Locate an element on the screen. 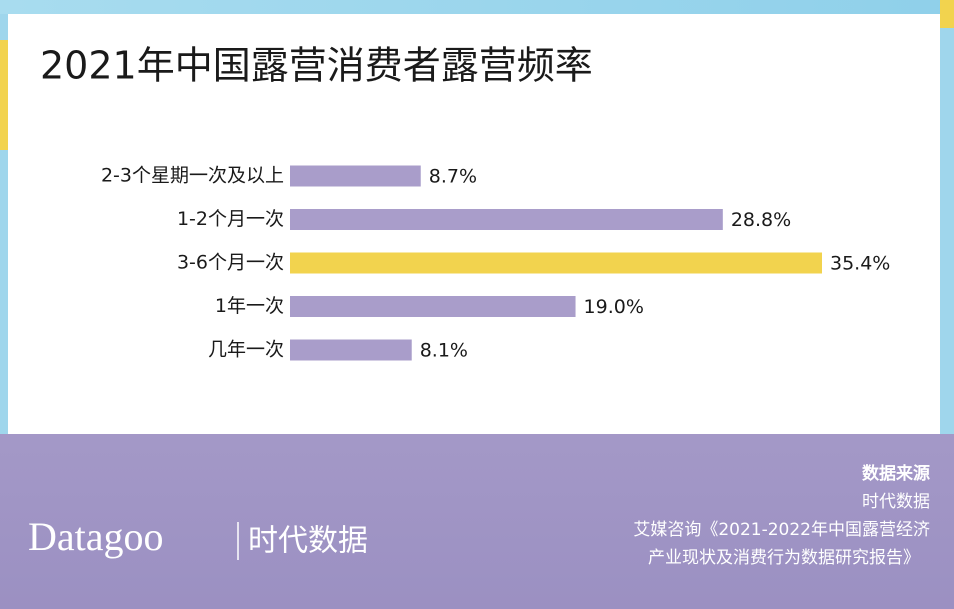 Image resolution: width=954 pixels, height=609 pixels. category-label: 3-6个月一次 is located at coordinates (230, 263).